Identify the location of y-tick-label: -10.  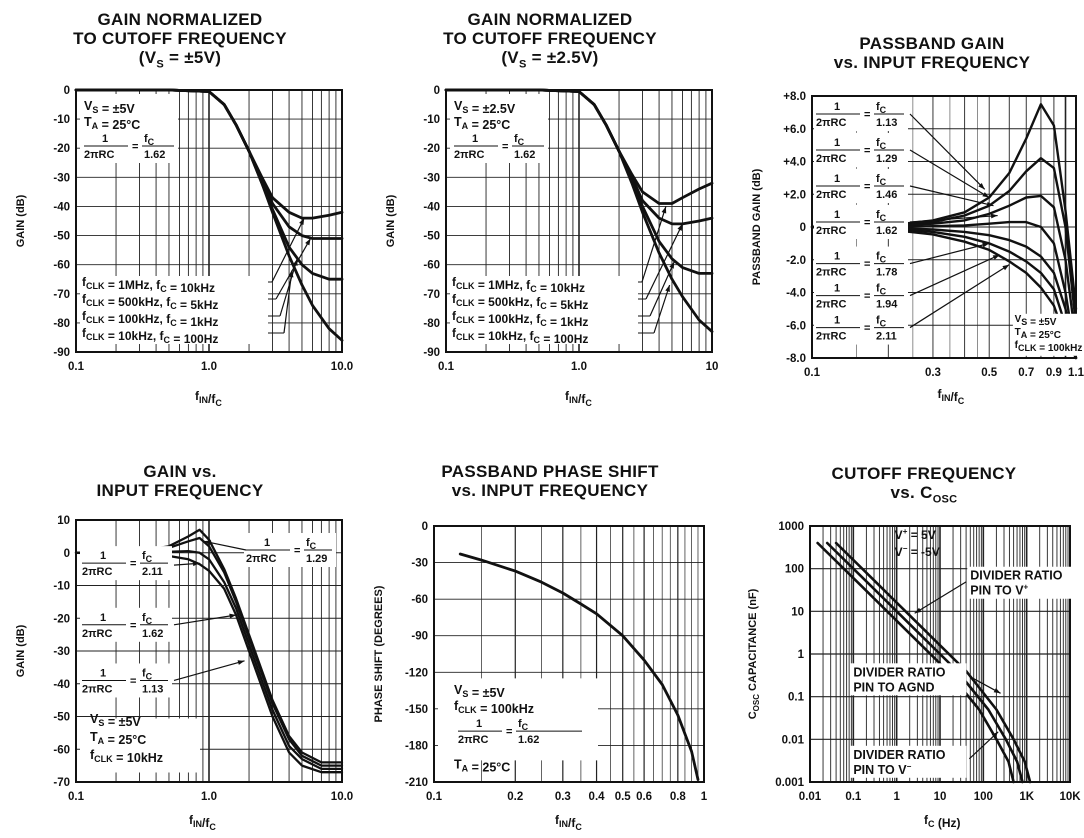
(61, 587).